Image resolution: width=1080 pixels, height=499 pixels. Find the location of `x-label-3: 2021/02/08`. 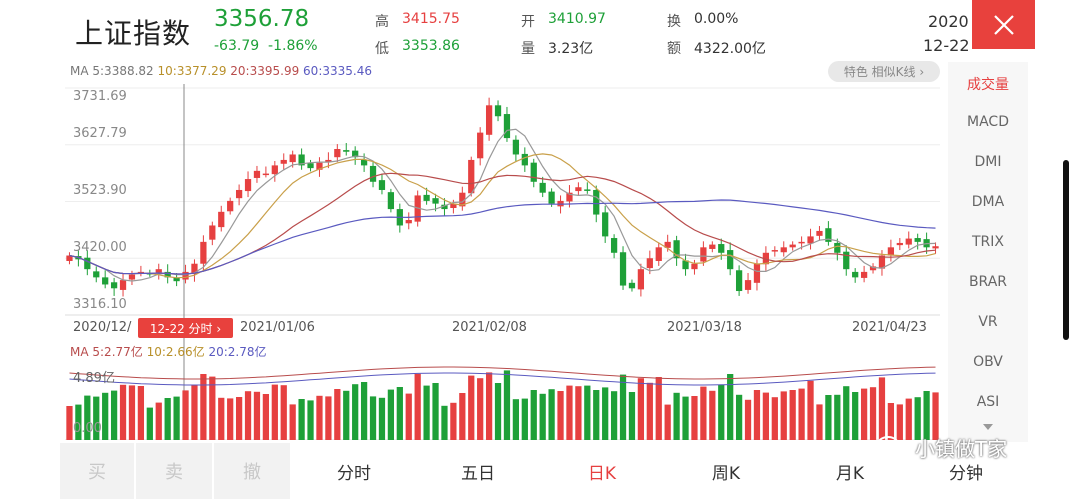

x-label-3: 2021/02/08 is located at coordinates (489, 327).